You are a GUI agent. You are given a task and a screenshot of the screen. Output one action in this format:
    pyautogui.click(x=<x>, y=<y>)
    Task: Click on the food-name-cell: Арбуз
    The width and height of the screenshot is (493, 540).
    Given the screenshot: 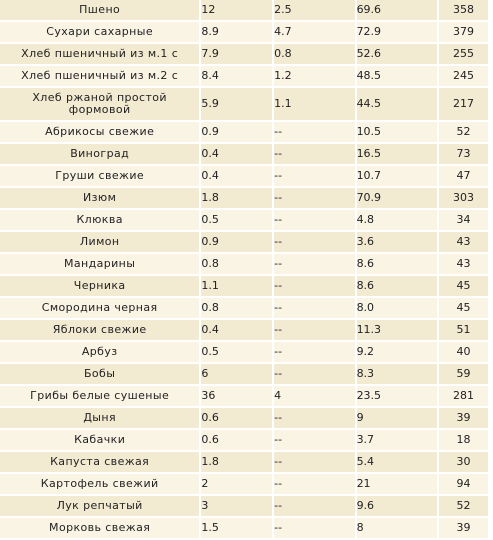 What is the action you would take?
    pyautogui.click(x=101, y=353)
    